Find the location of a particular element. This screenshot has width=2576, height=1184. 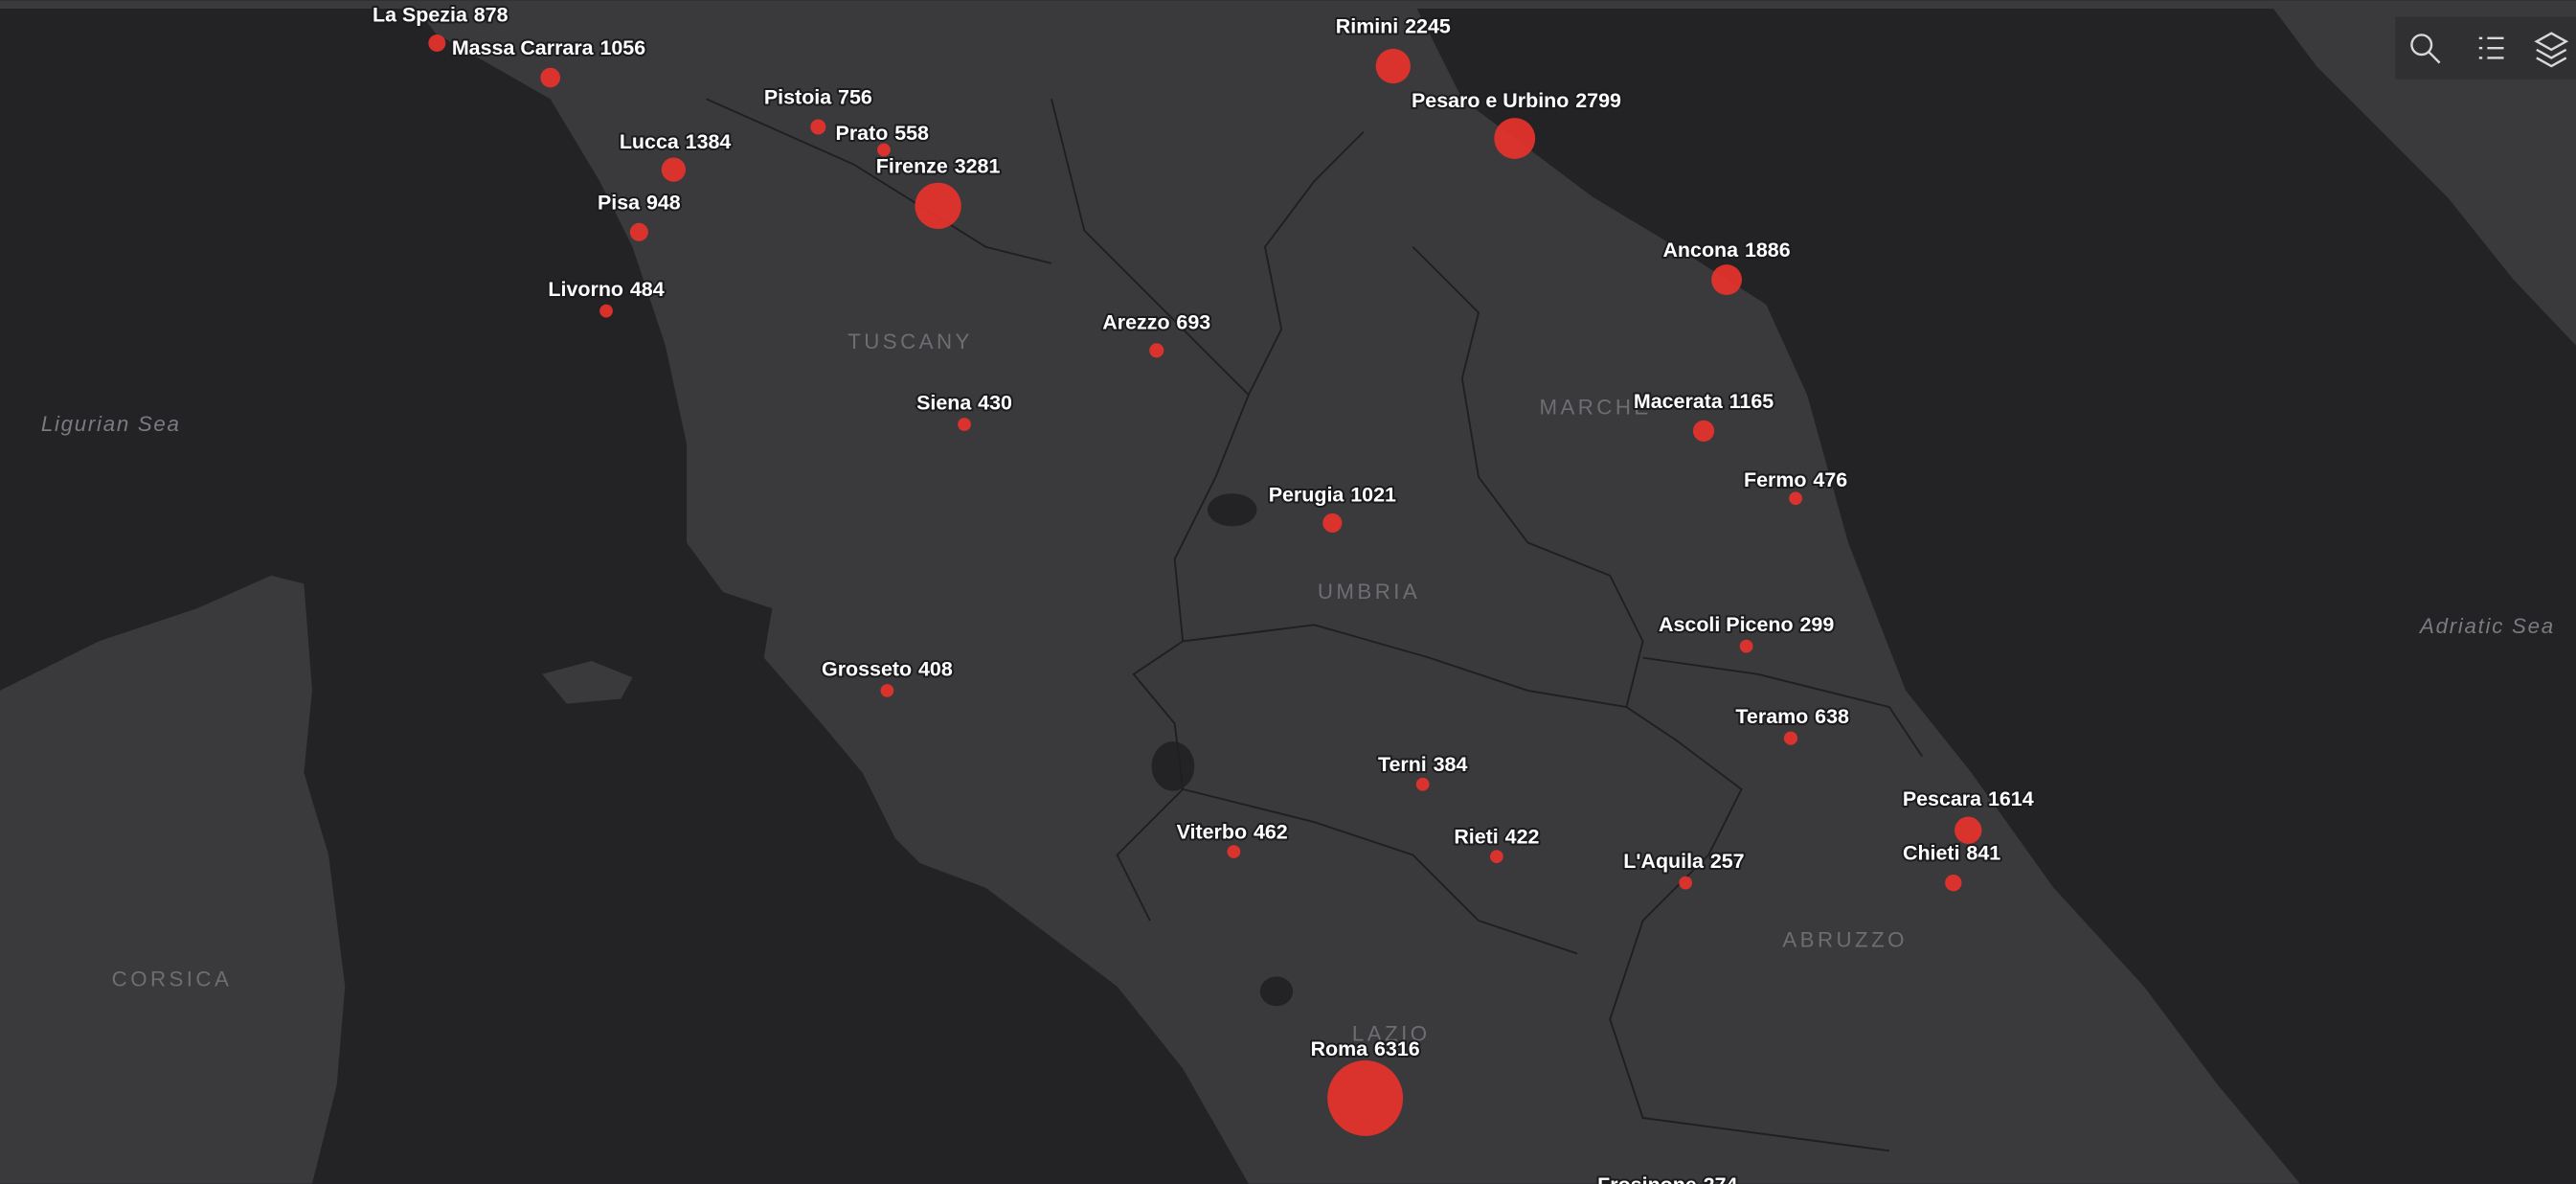

marker-label: Lucca 1384 is located at coordinates (676, 141).